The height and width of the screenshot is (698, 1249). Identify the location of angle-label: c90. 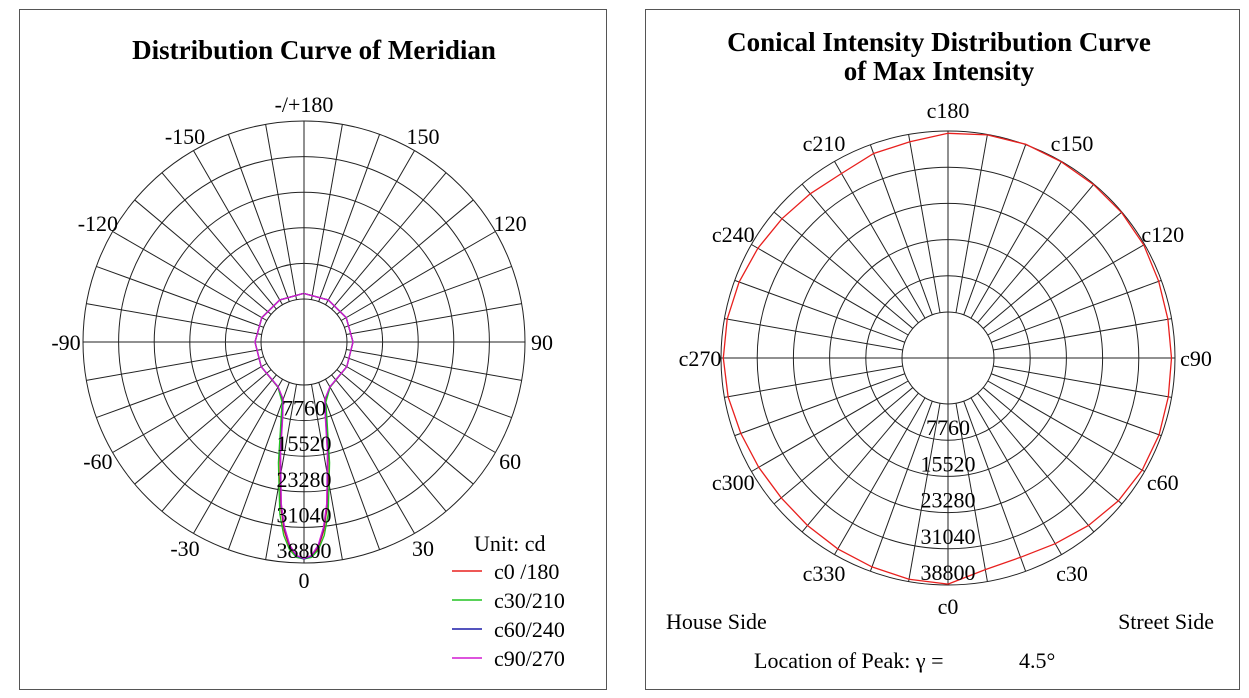
(1196, 358).